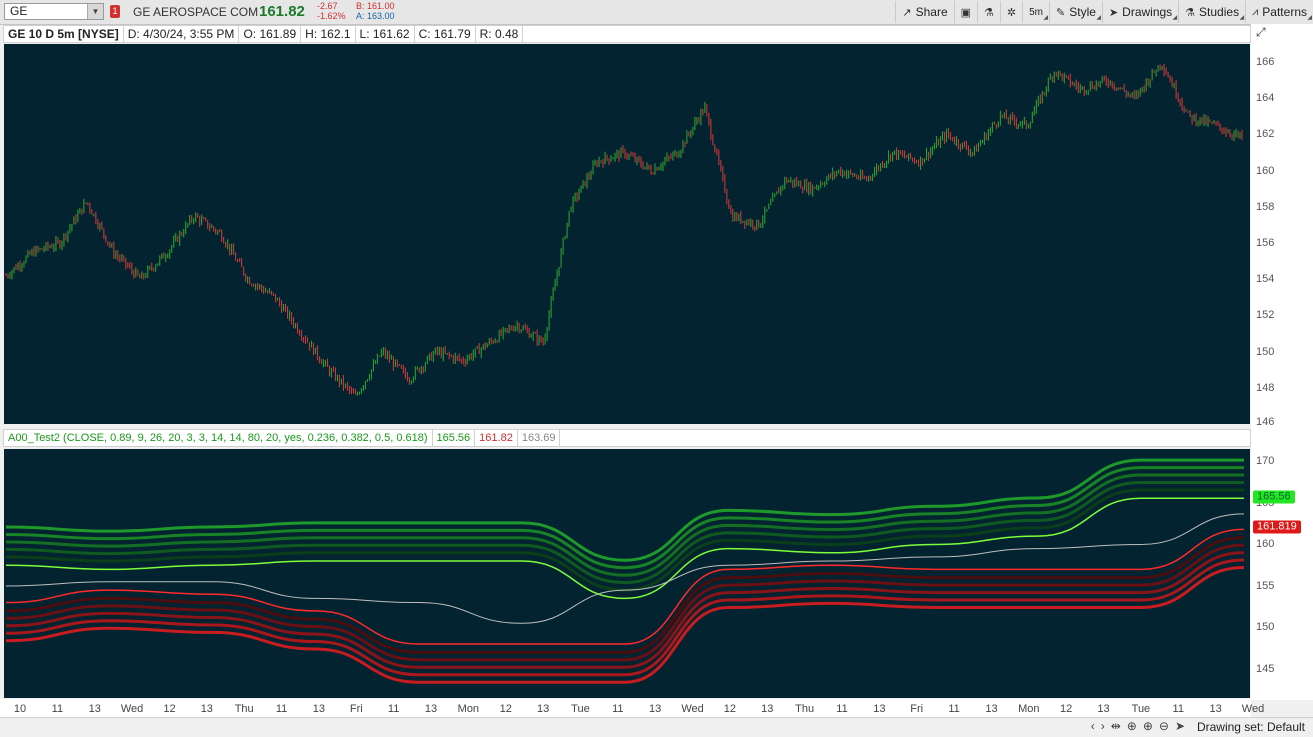  I want to click on style-label: Style, so click(1082, 12).